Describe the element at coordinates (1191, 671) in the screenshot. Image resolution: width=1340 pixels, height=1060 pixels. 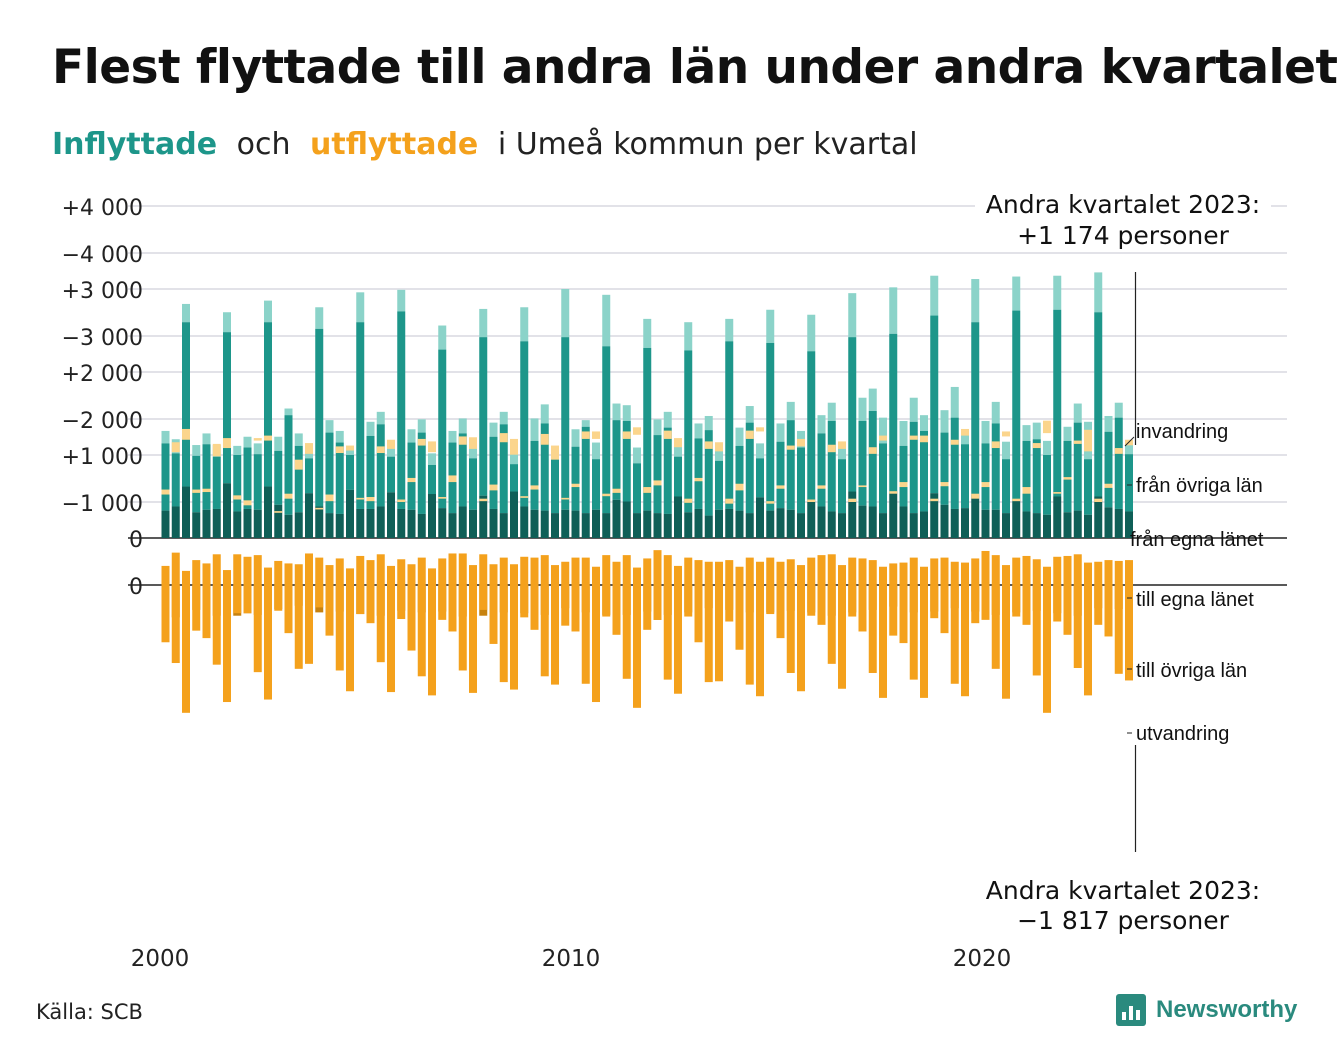
I see `label-till-ovriga-lan: till övriga län` at that location.